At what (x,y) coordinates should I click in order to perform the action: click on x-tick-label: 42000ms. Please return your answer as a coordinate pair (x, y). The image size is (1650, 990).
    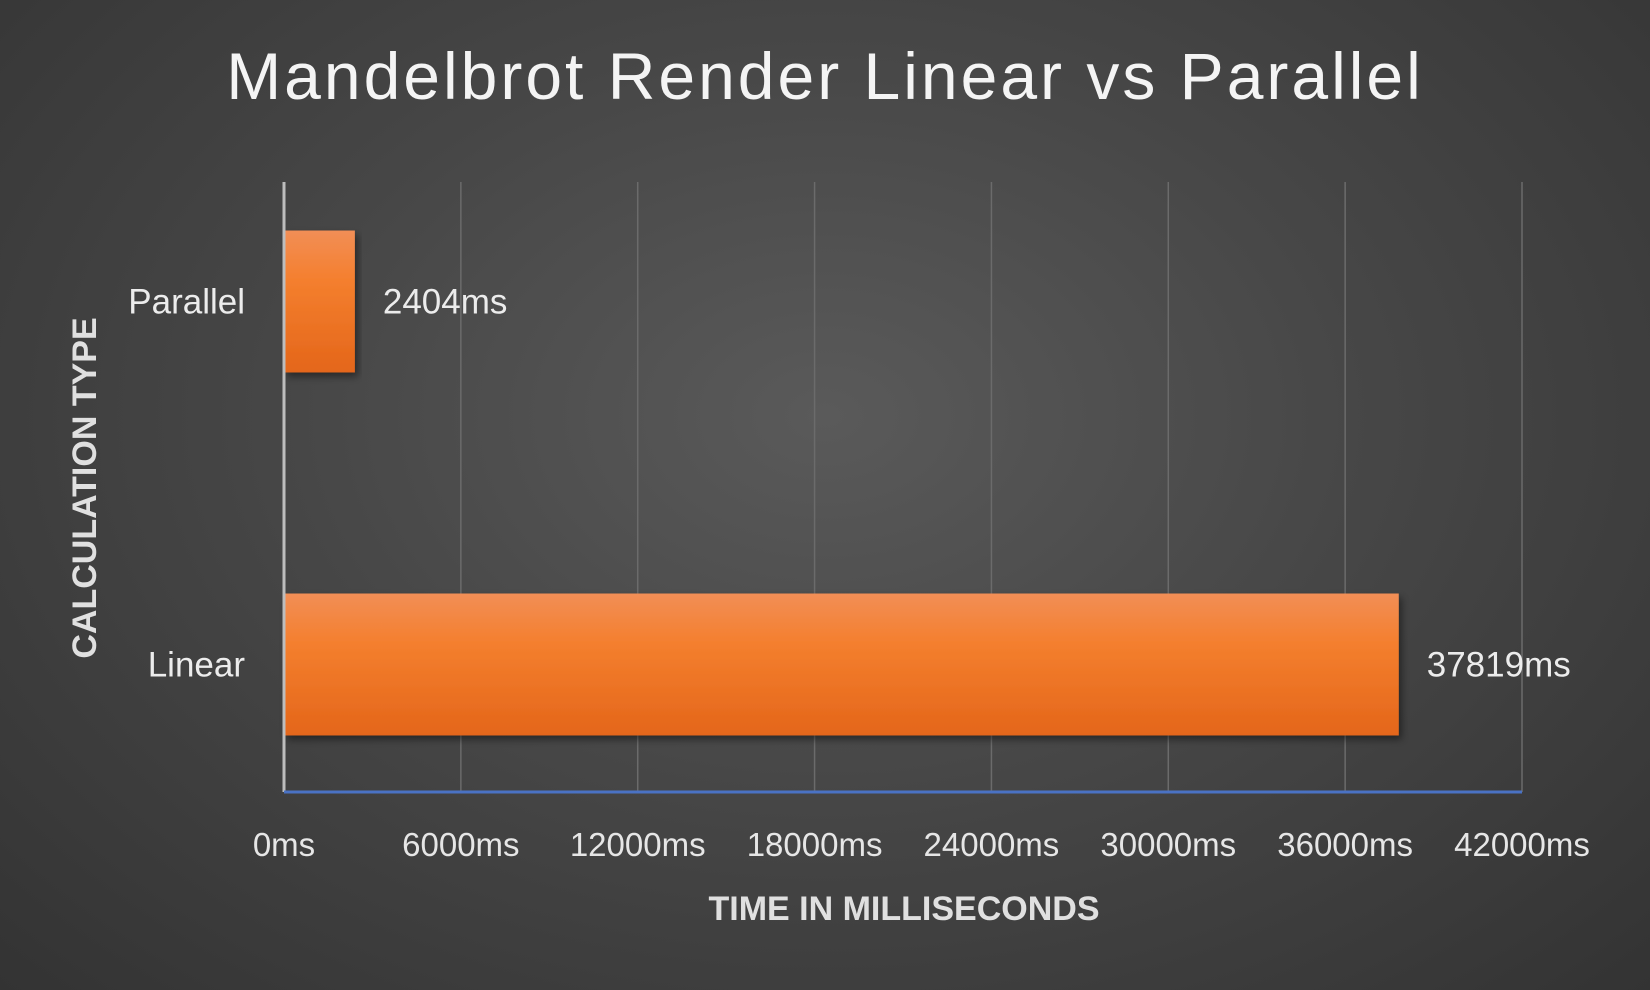
    Looking at the image, I should click on (1522, 844).